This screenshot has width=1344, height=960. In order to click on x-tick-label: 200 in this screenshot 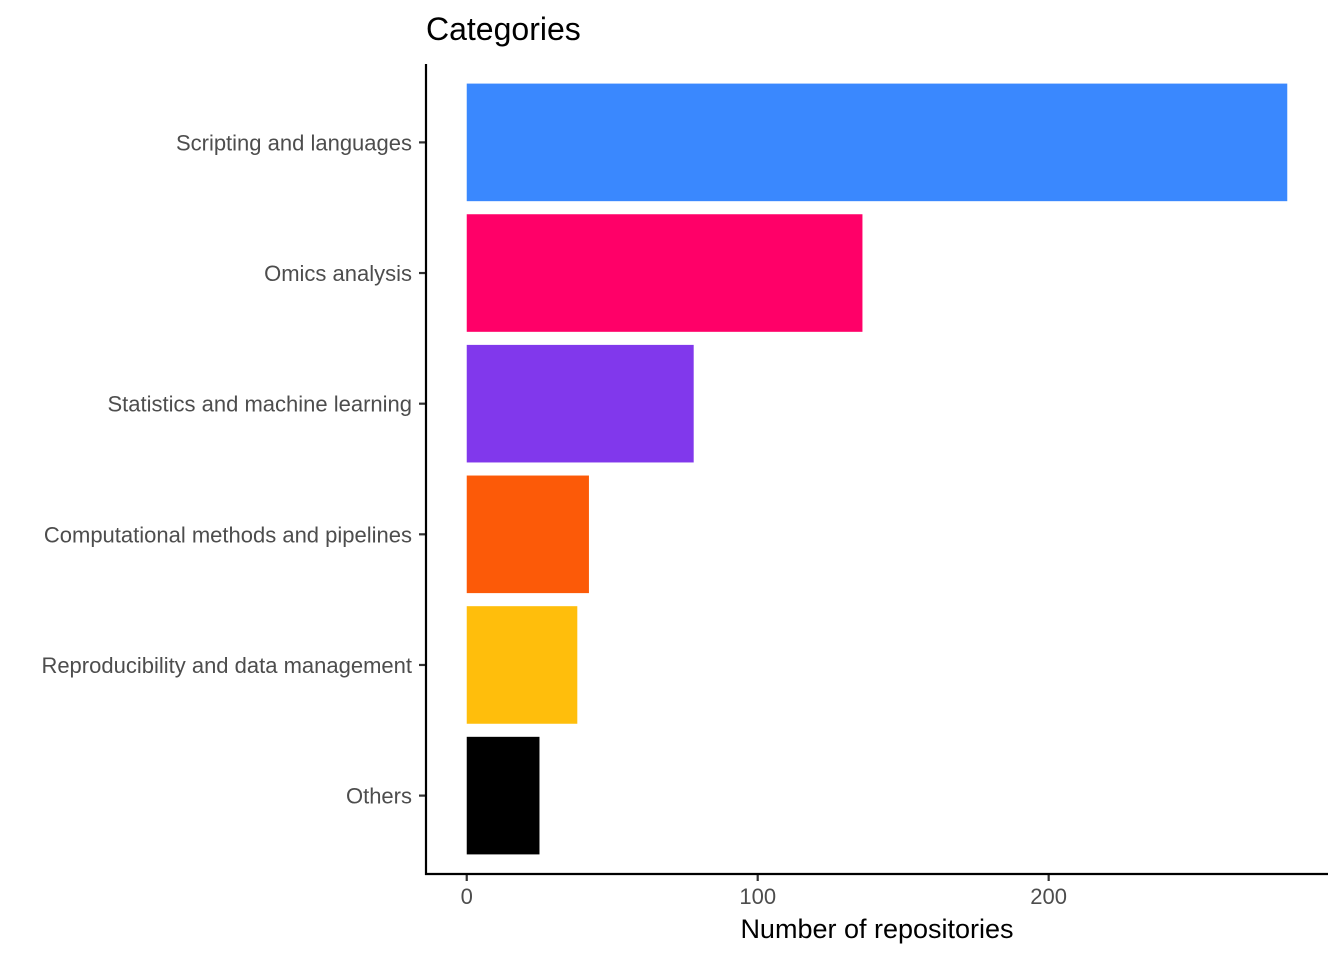, I will do `click(1048, 896)`.